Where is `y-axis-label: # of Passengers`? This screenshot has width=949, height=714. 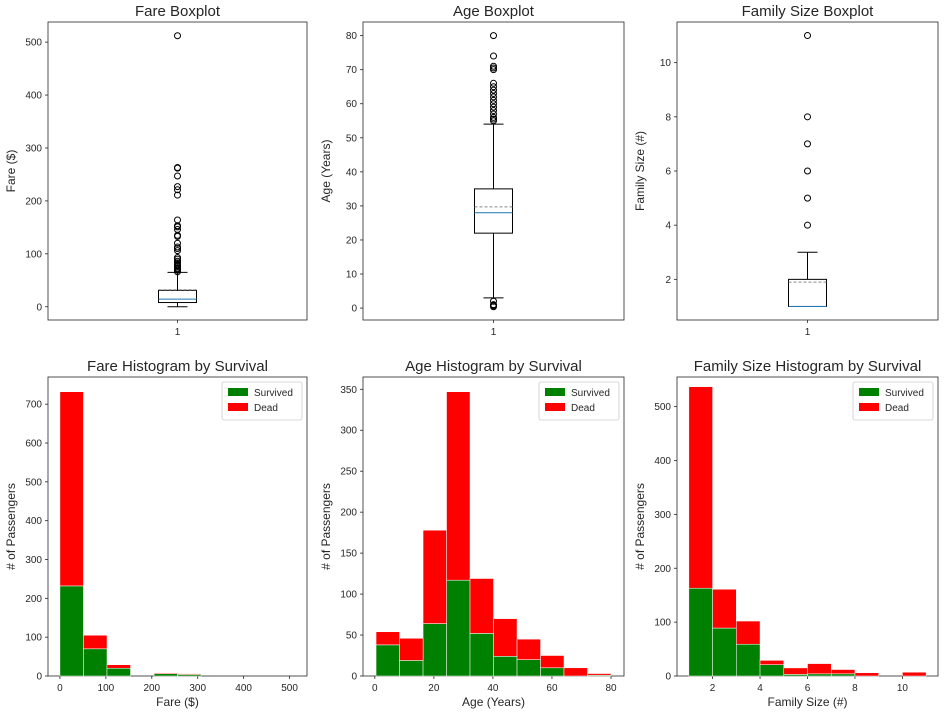
y-axis-label: # of Passengers is located at coordinates (640, 526).